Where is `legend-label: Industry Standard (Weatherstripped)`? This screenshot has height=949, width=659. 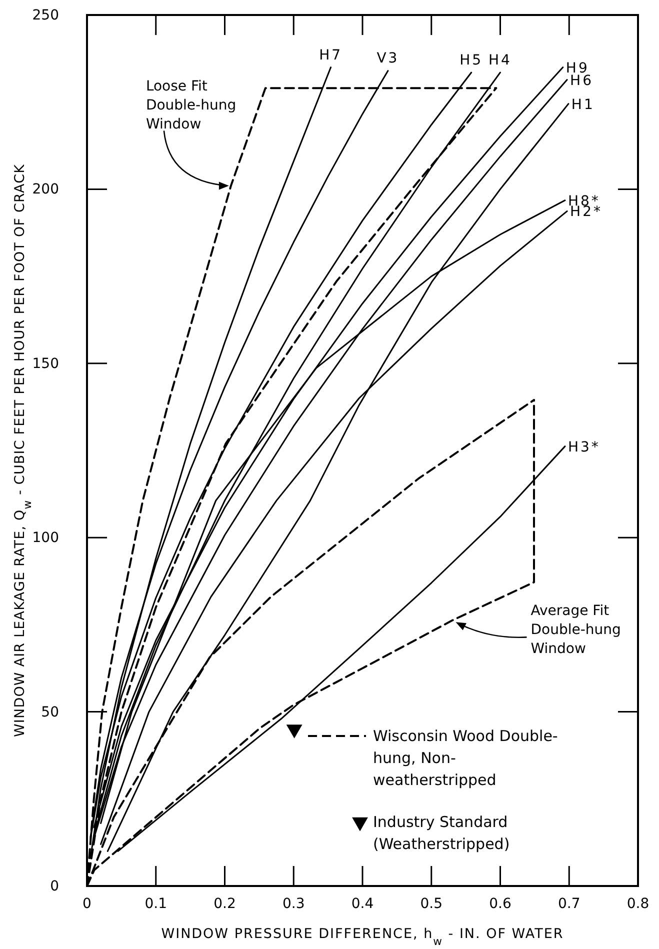
legend-label: Industry Standard (Weatherstripped) is located at coordinates (441, 833).